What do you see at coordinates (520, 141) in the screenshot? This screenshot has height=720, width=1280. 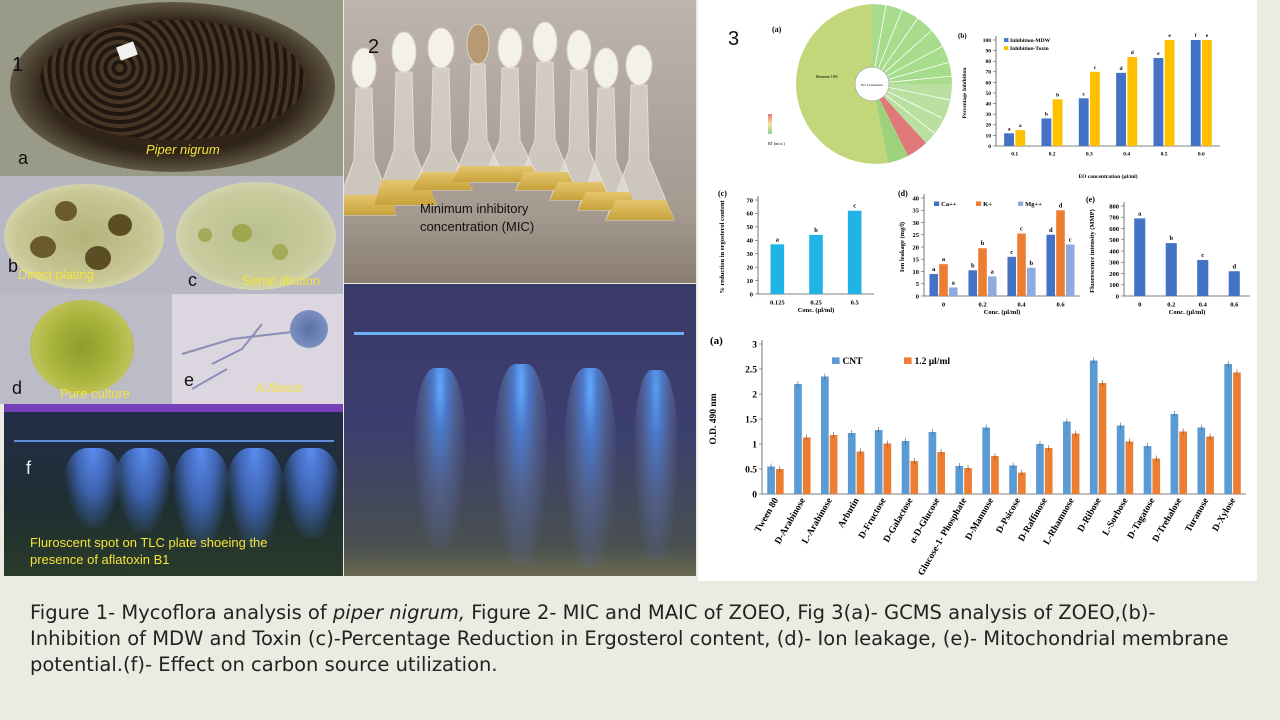 I see `photo-mic-flasks: 2 Minimum inhibitory concentration (MIC)` at bounding box center [520, 141].